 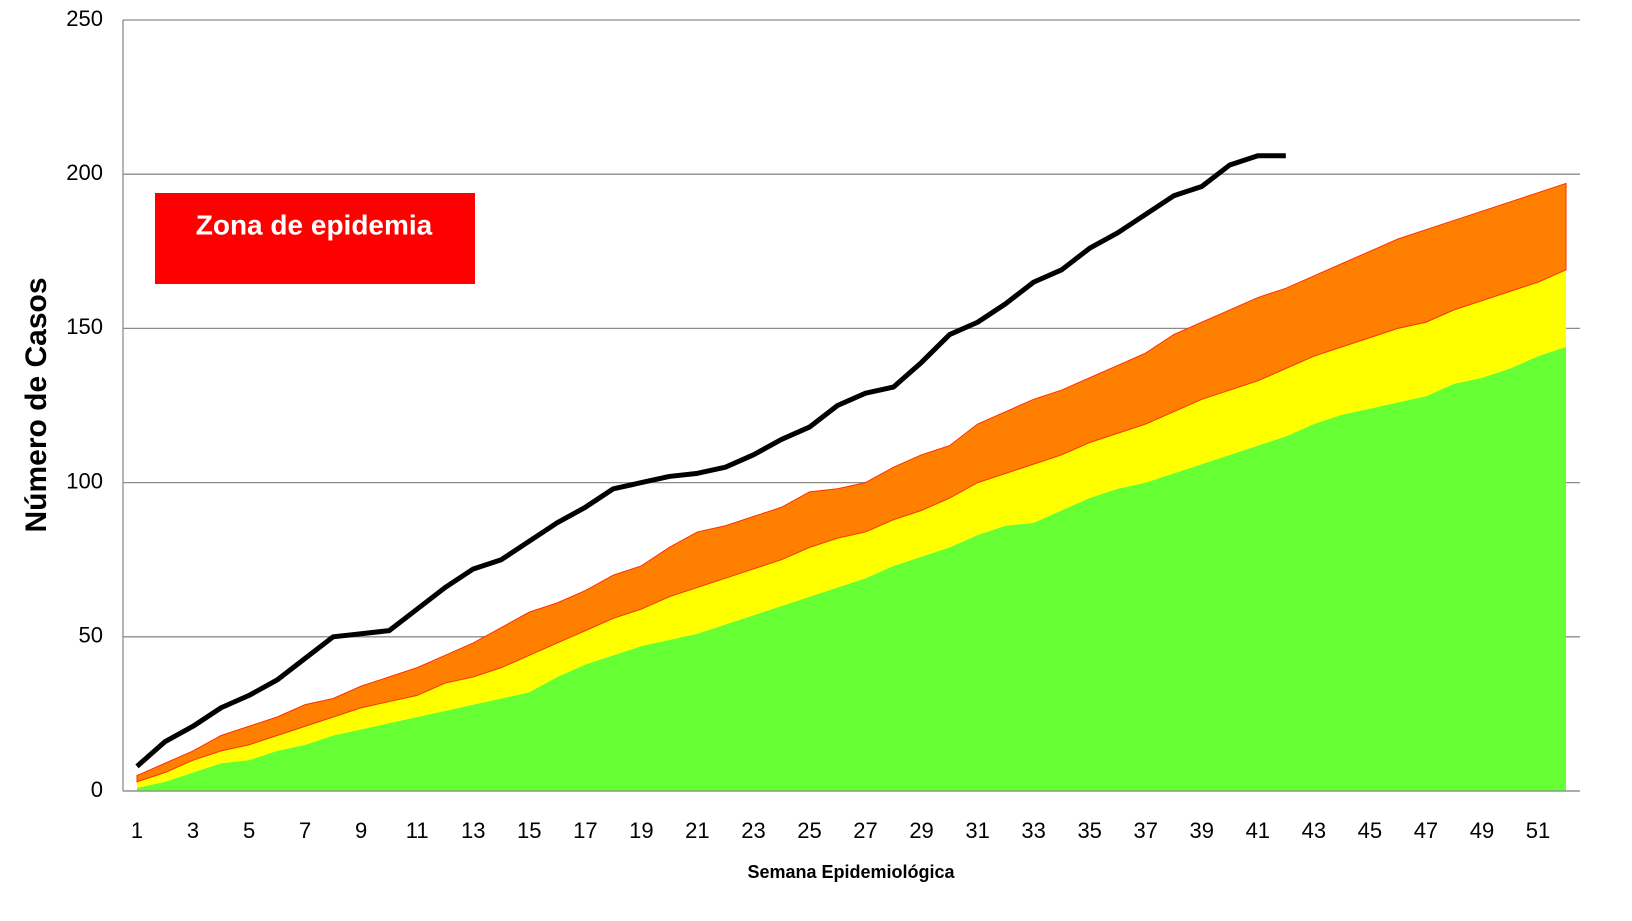 What do you see at coordinates (97, 789) in the screenshot?
I see `y-tick-label: 0` at bounding box center [97, 789].